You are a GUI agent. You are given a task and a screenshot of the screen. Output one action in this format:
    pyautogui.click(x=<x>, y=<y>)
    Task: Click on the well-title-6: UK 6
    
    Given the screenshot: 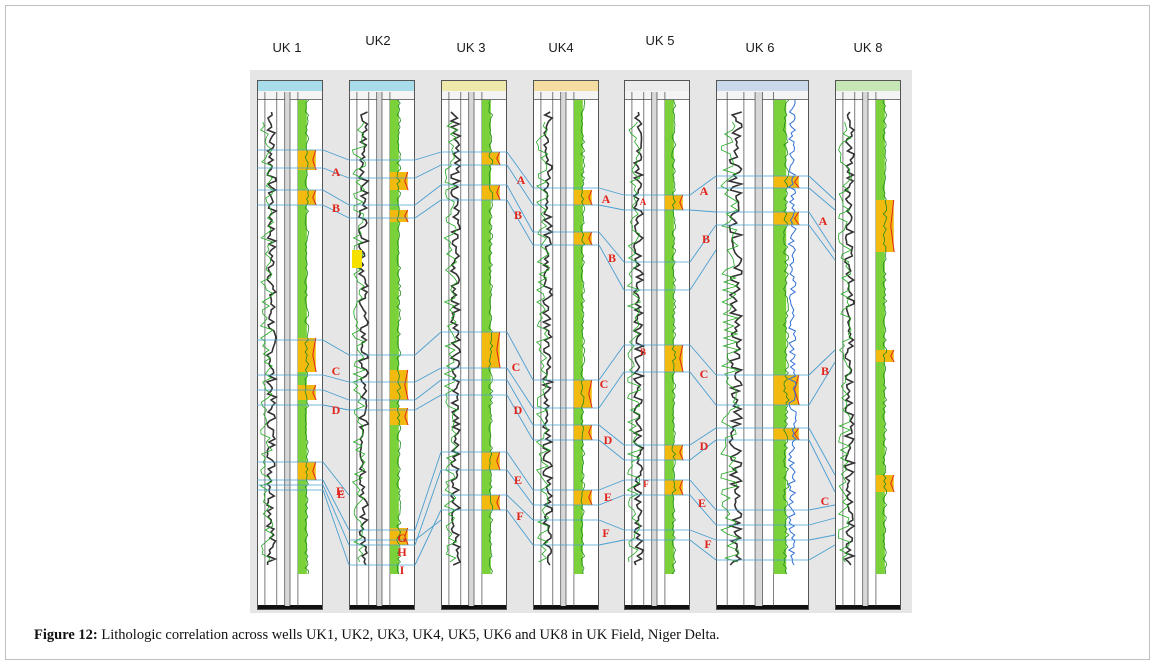 What is the action you would take?
    pyautogui.click(x=760, y=47)
    